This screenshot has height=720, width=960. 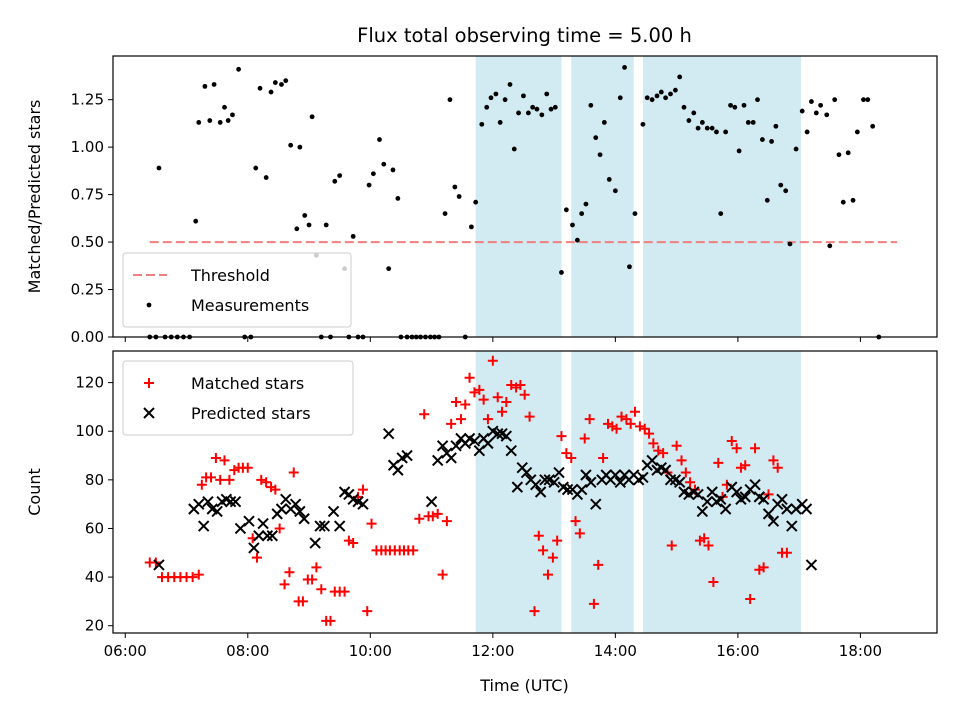 I want to click on y-tick-label-6: 120, so click(x=89, y=383).